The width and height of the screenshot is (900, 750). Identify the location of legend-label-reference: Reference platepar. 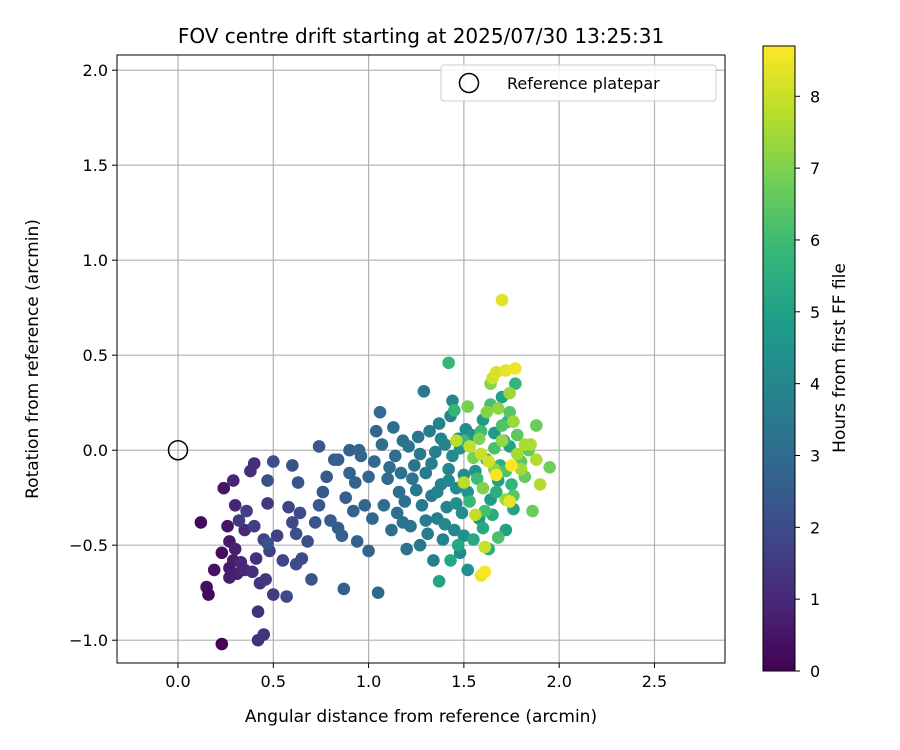
(583, 83).